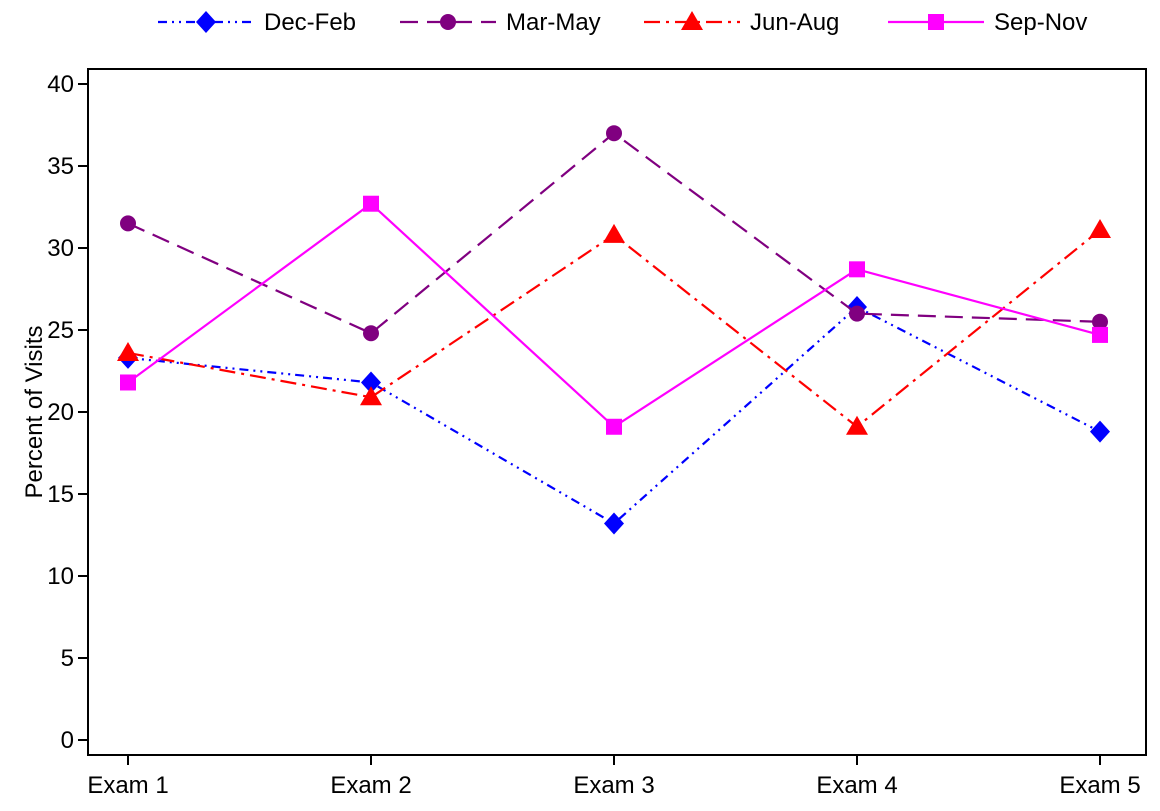  What do you see at coordinates (60, 494) in the screenshot?
I see `y-tick-label: 15` at bounding box center [60, 494].